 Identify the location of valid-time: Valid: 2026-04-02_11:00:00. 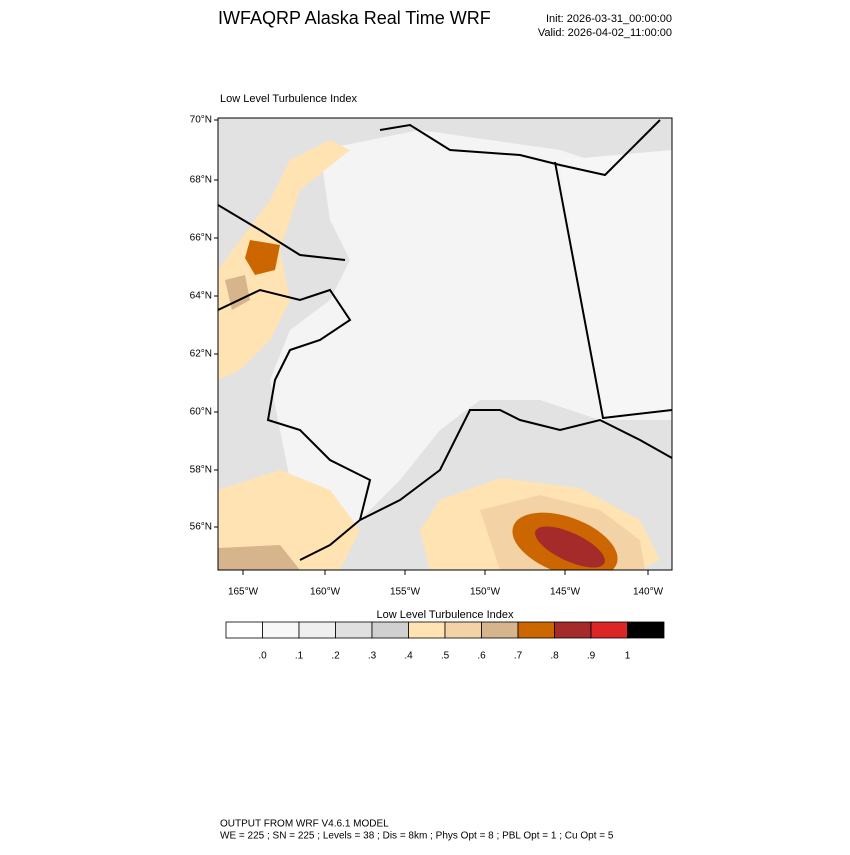
(605, 33).